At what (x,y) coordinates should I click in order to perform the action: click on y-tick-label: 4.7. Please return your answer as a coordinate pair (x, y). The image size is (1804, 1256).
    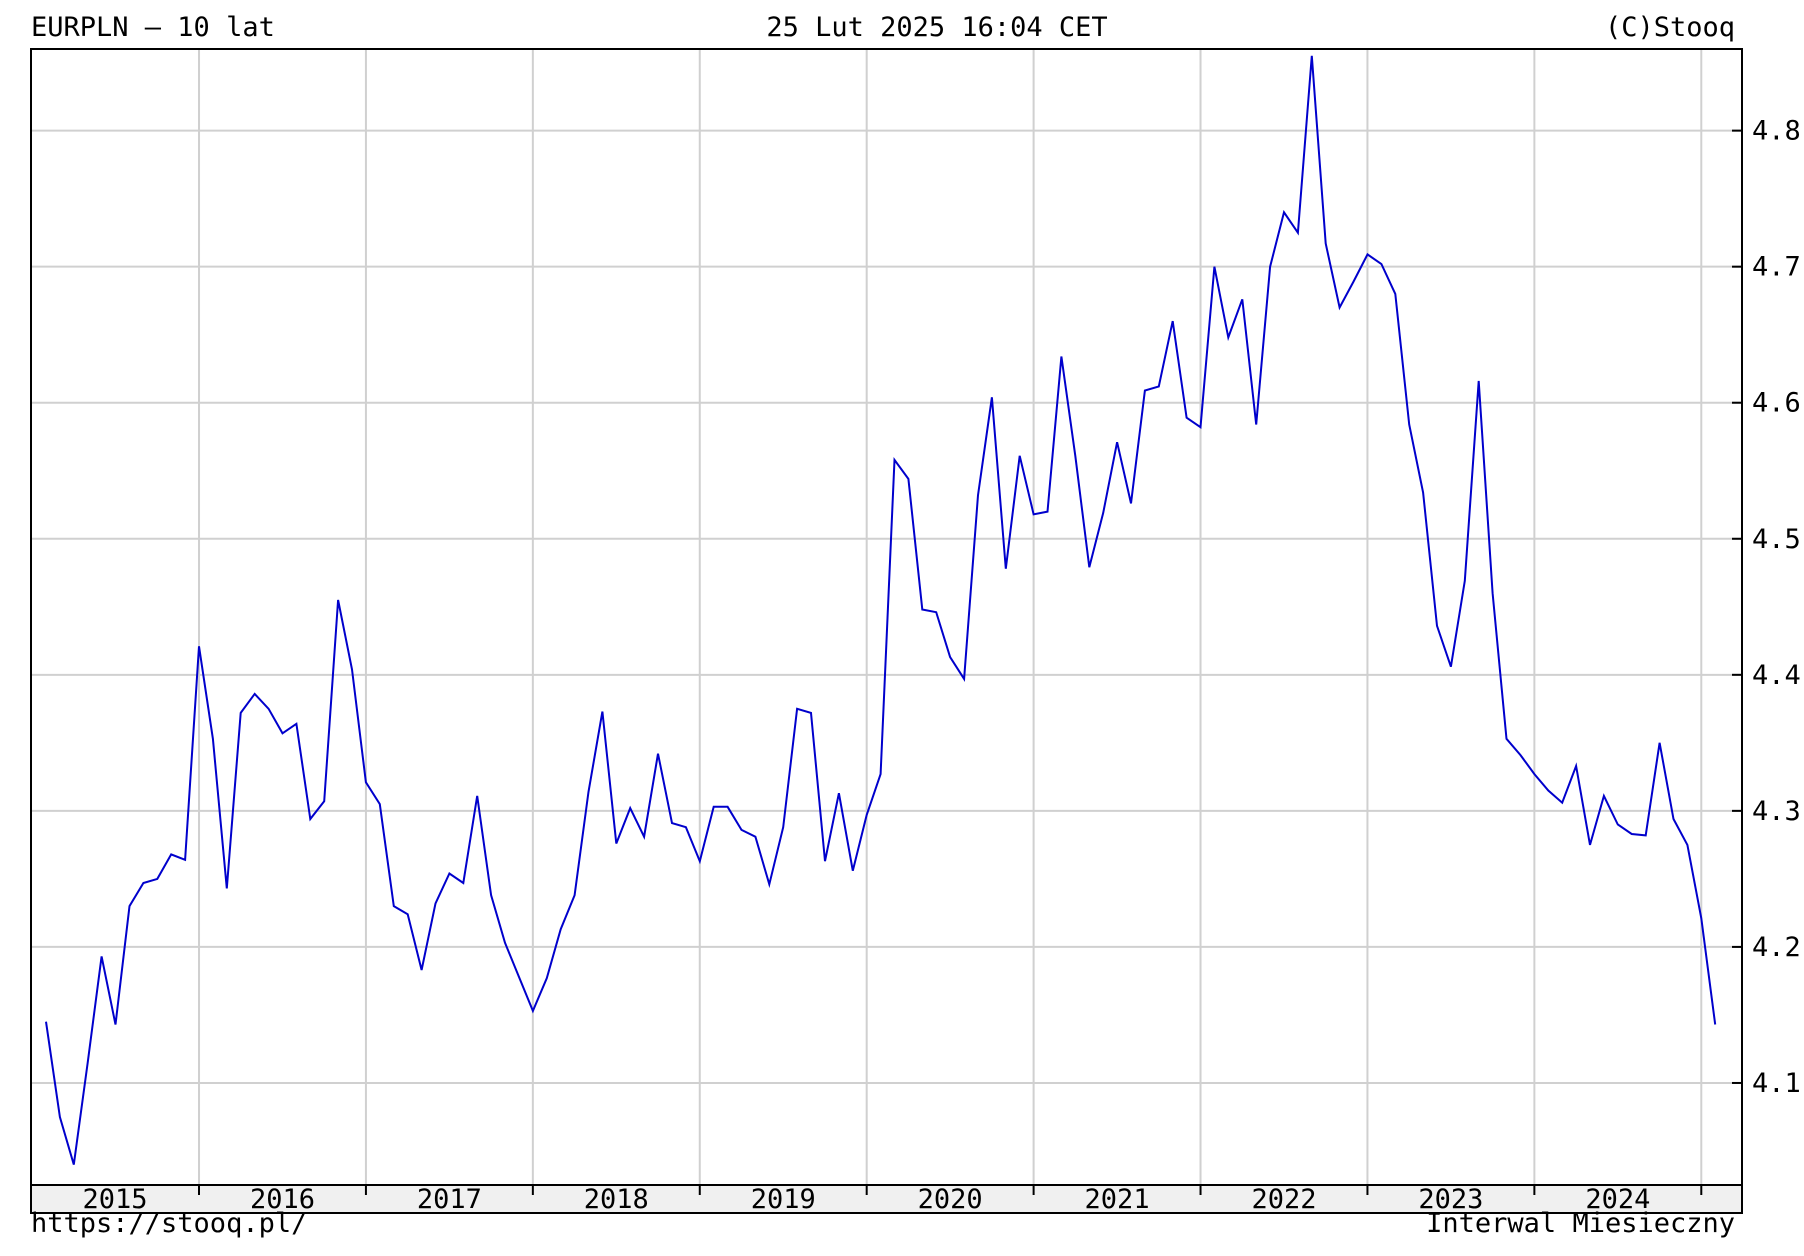
    Looking at the image, I should click on (1776, 267).